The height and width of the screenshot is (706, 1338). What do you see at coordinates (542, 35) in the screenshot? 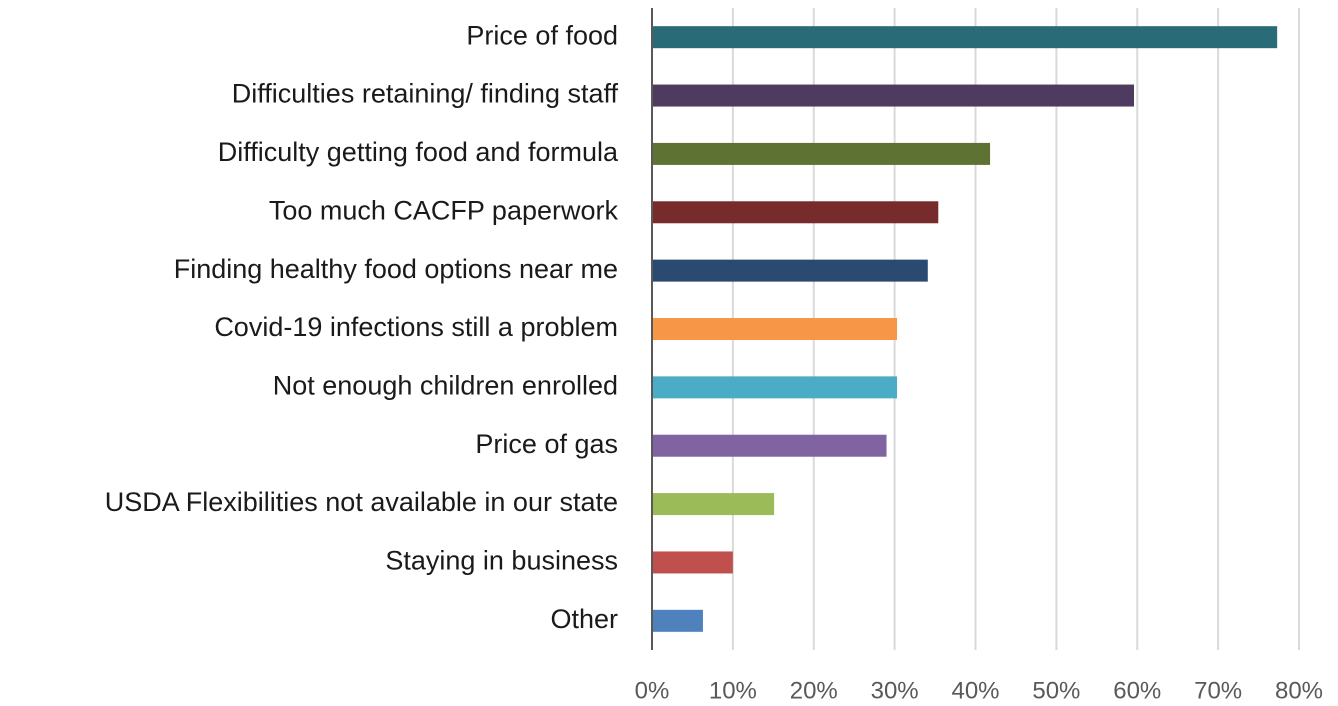
I see `y-tick-label: Price of food` at bounding box center [542, 35].